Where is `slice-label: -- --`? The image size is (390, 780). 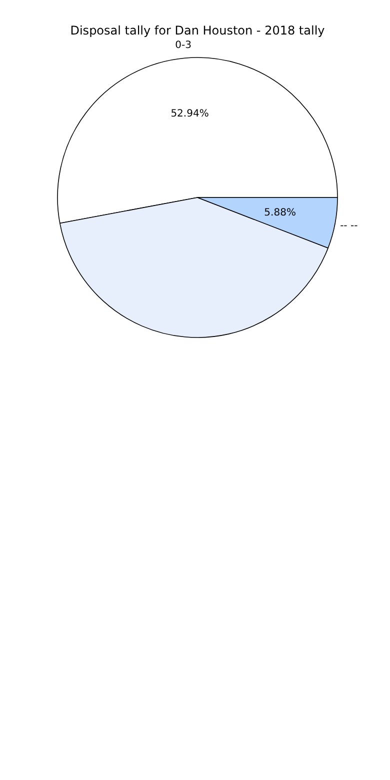 slice-label: -- -- is located at coordinates (349, 226).